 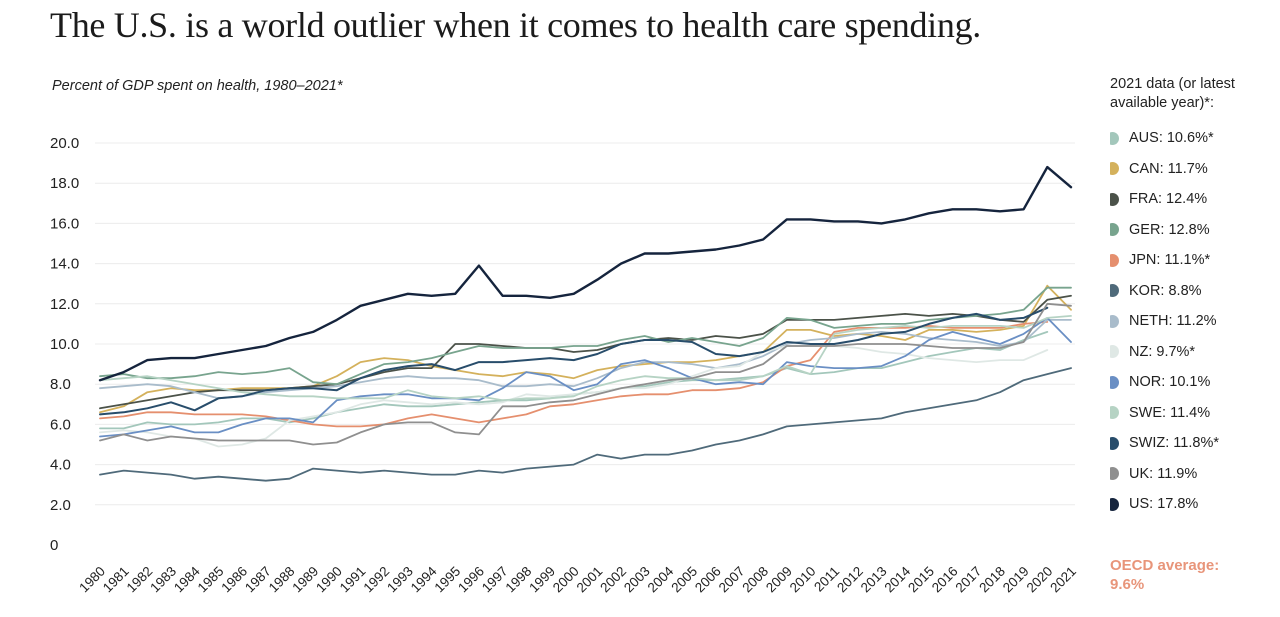 I want to click on x-tick-label: 2020, so click(x=1040, y=580).